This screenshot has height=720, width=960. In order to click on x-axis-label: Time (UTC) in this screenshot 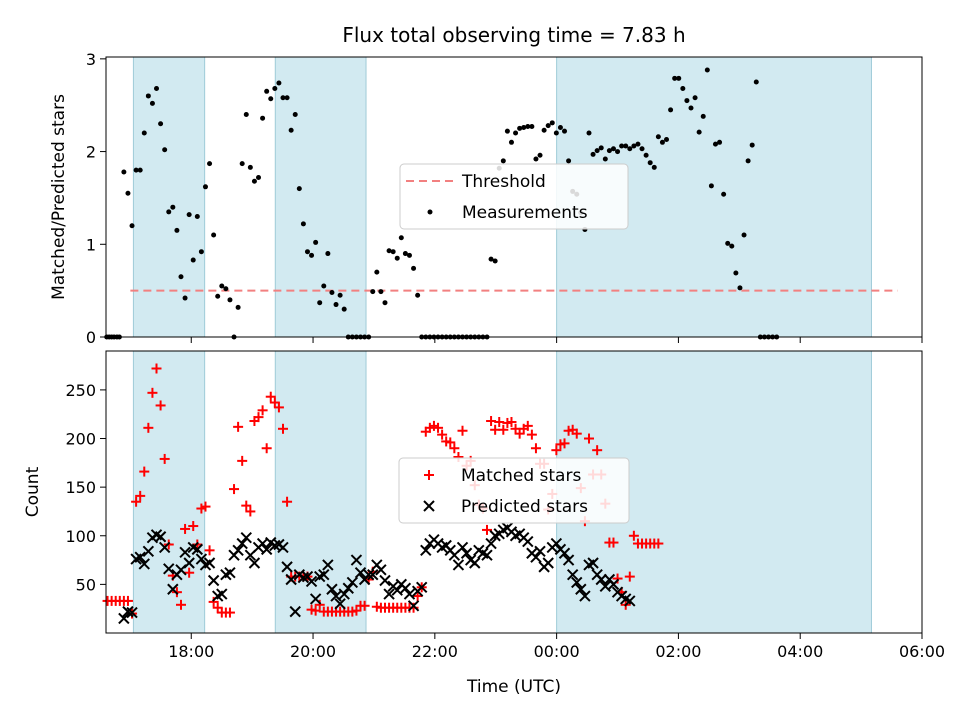, I will do `click(513, 687)`.